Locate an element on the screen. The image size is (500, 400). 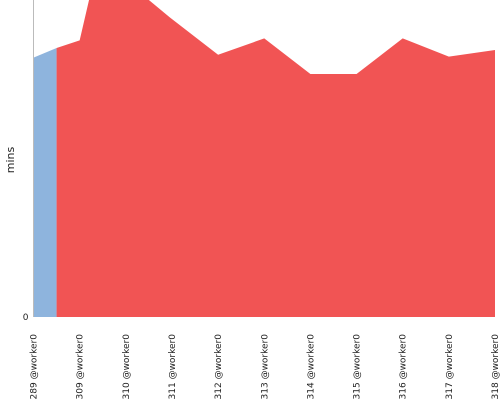
x-tick-label: #315 @worker0 is located at coordinates (358, 367).